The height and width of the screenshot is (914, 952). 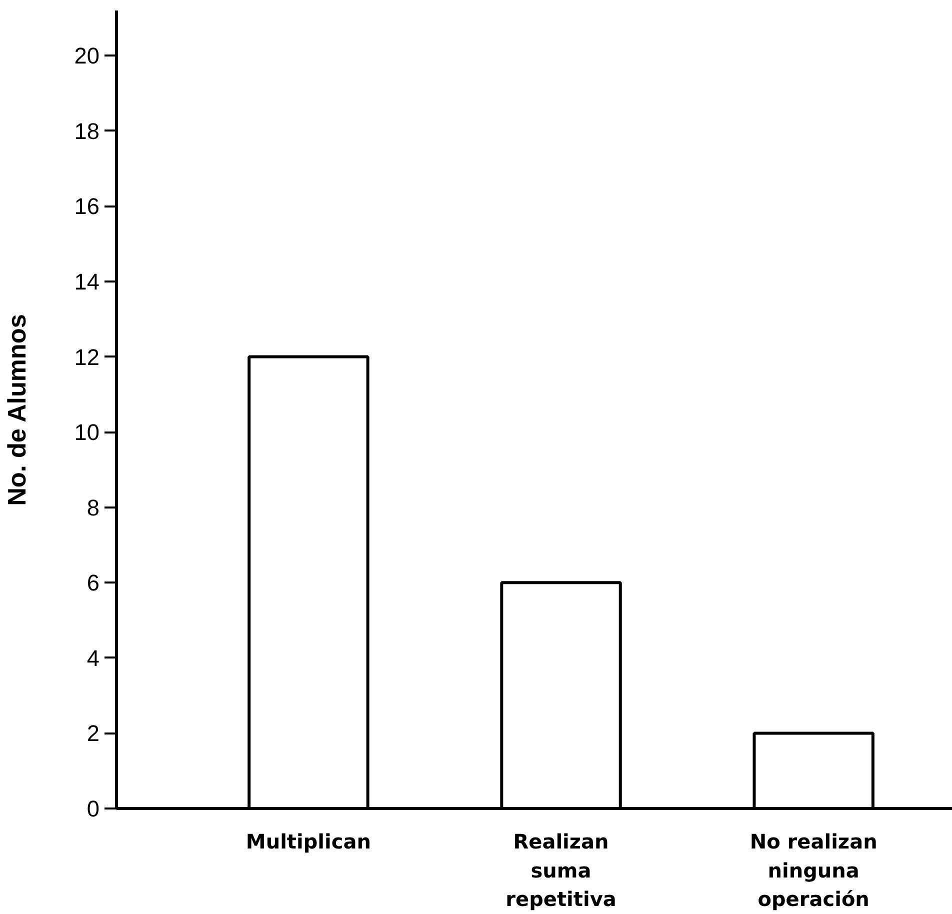 I want to click on y-tick-label: 20, so click(x=87, y=55).